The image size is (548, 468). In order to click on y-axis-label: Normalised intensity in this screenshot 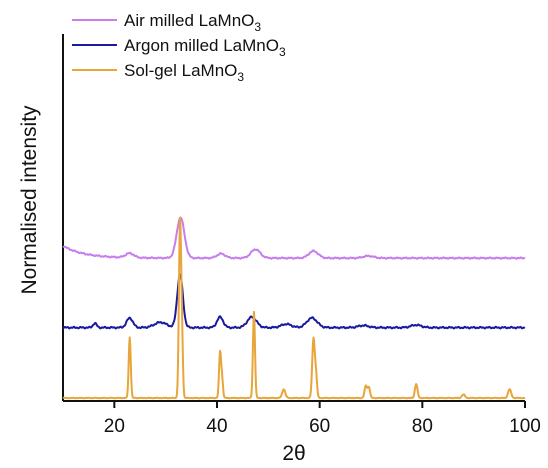, I will do `click(29, 200)`.